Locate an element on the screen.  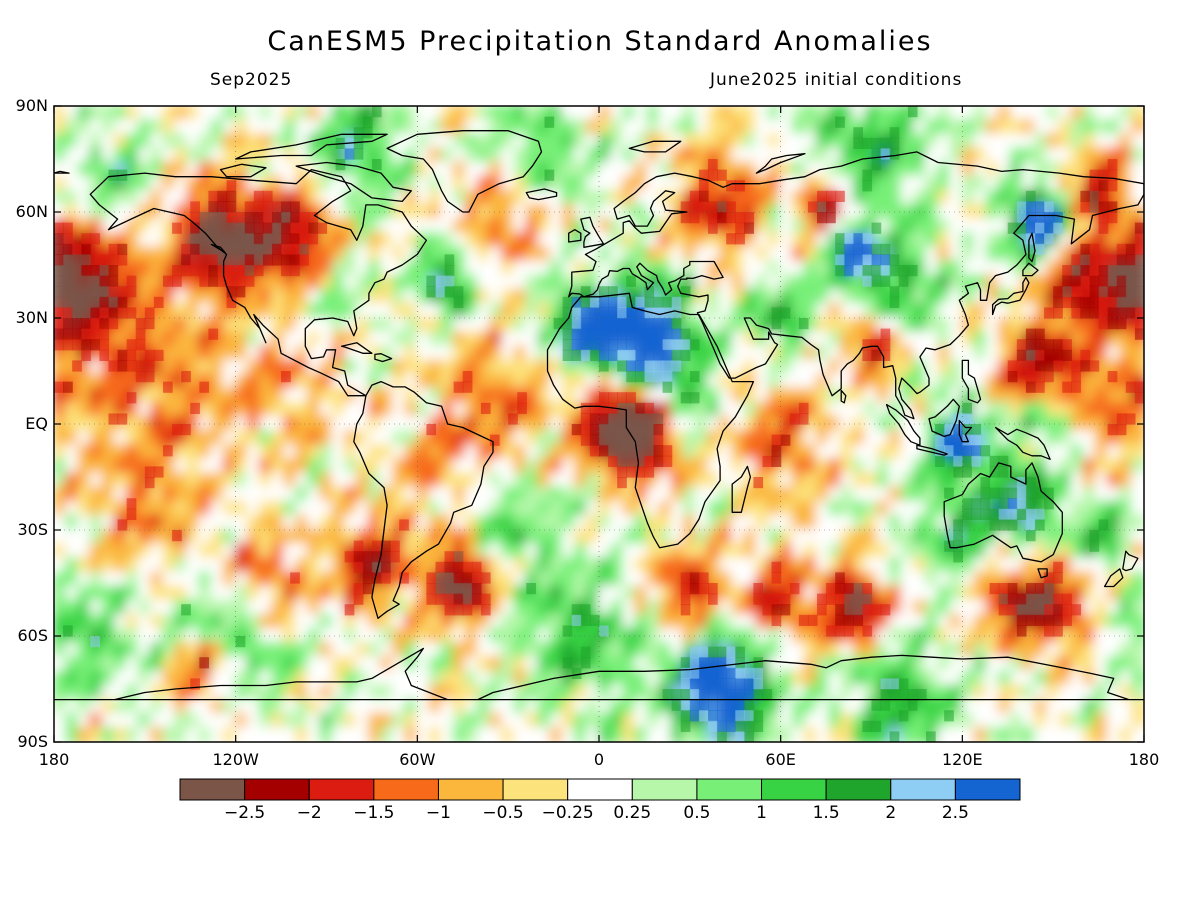
colorbar-label: 0.25 is located at coordinates (632, 813).